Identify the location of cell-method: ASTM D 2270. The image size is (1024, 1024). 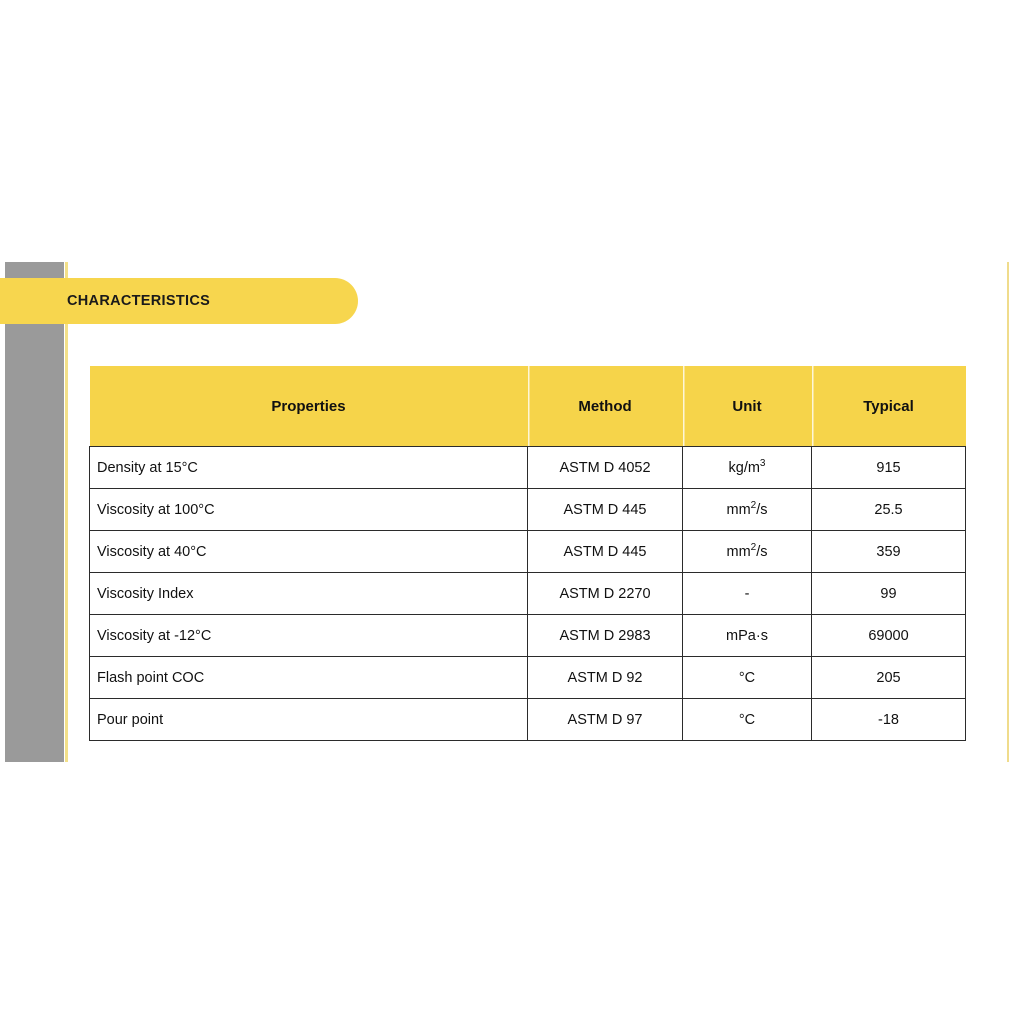
(605, 593).